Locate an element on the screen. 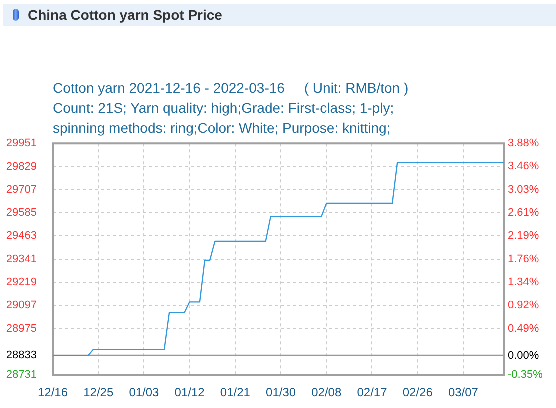  y-tick-label: 28731 is located at coordinates (21, 375).